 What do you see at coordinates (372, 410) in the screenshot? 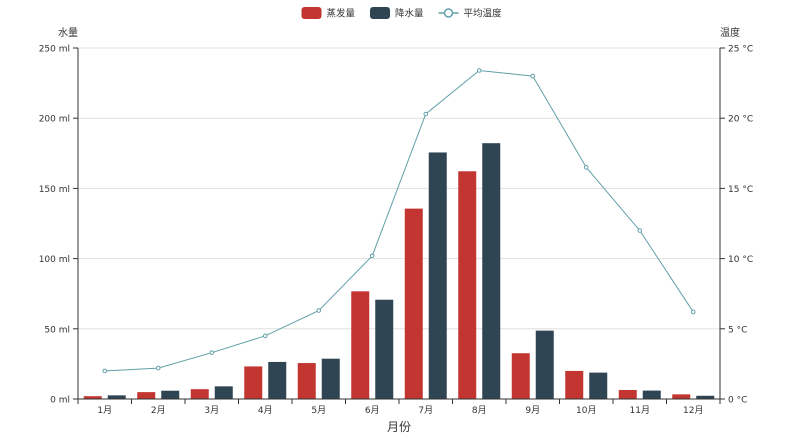
I see `x-tick-label: 6月` at bounding box center [372, 410].